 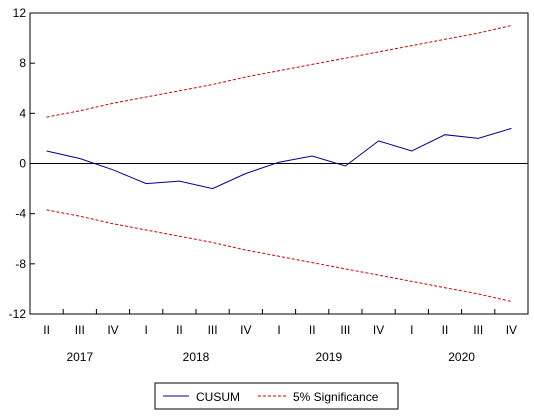 I want to click on year-label: 2017, so click(x=79, y=357).